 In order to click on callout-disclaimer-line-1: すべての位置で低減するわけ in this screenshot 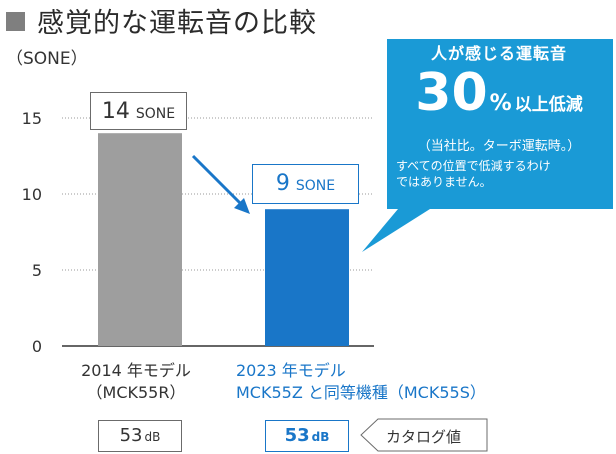, I will do `click(473, 166)`.